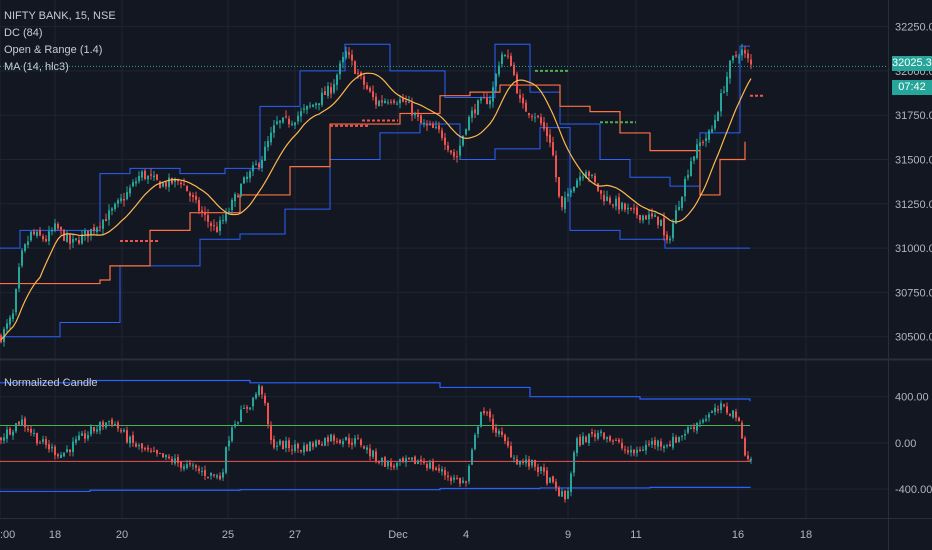 Image resolution: width=932 pixels, height=550 pixels. Describe the element at coordinates (228, 535) in the screenshot. I see `x-tick-3: 25` at that location.